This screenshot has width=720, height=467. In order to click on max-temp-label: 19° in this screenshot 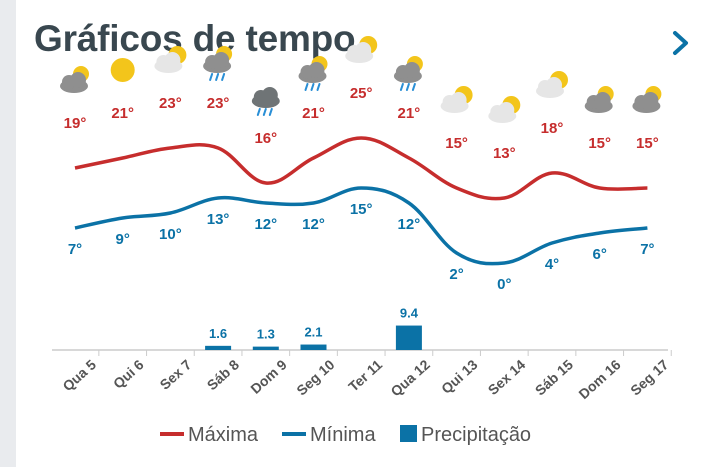, I will do `click(75, 123)`.